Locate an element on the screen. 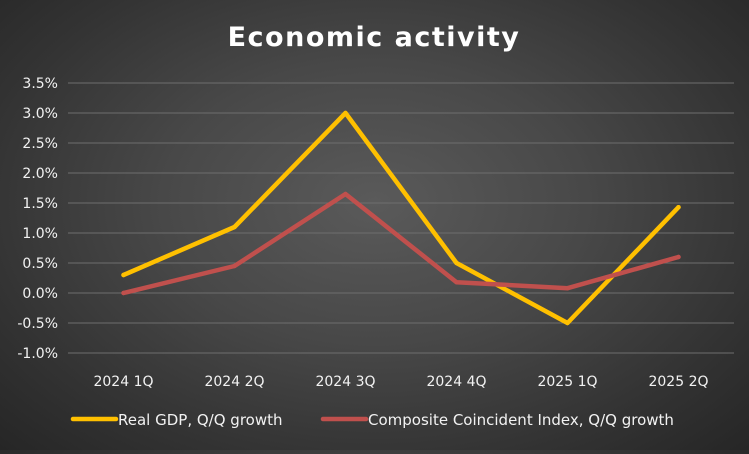 Image resolution: width=749 pixels, height=454 pixels. y-tick-label: 0.0% is located at coordinates (40, 294).